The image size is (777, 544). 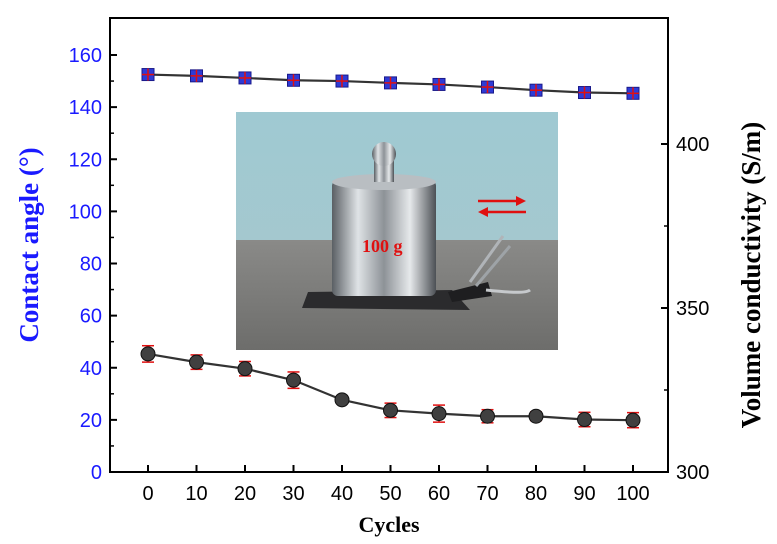 I want to click on y-left-tick-label: 0, so click(x=96, y=473).